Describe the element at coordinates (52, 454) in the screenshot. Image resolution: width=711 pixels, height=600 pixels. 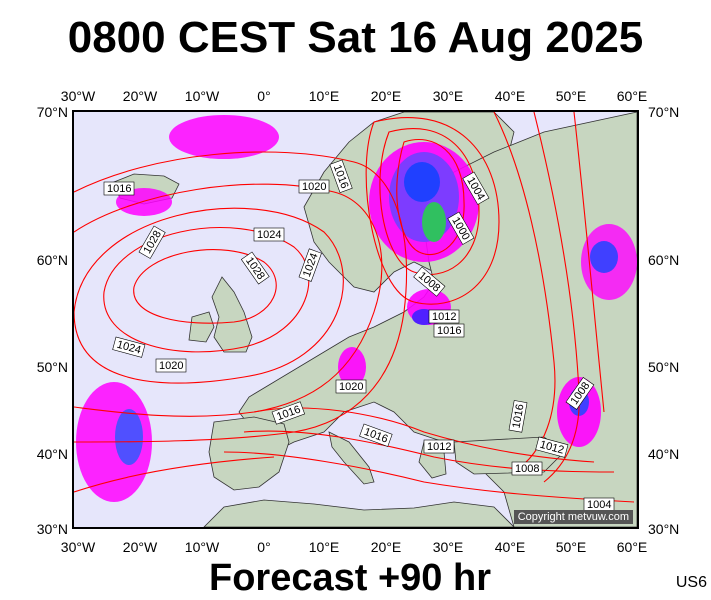
I see `lat-tick-left-40n: 40°N` at that location.